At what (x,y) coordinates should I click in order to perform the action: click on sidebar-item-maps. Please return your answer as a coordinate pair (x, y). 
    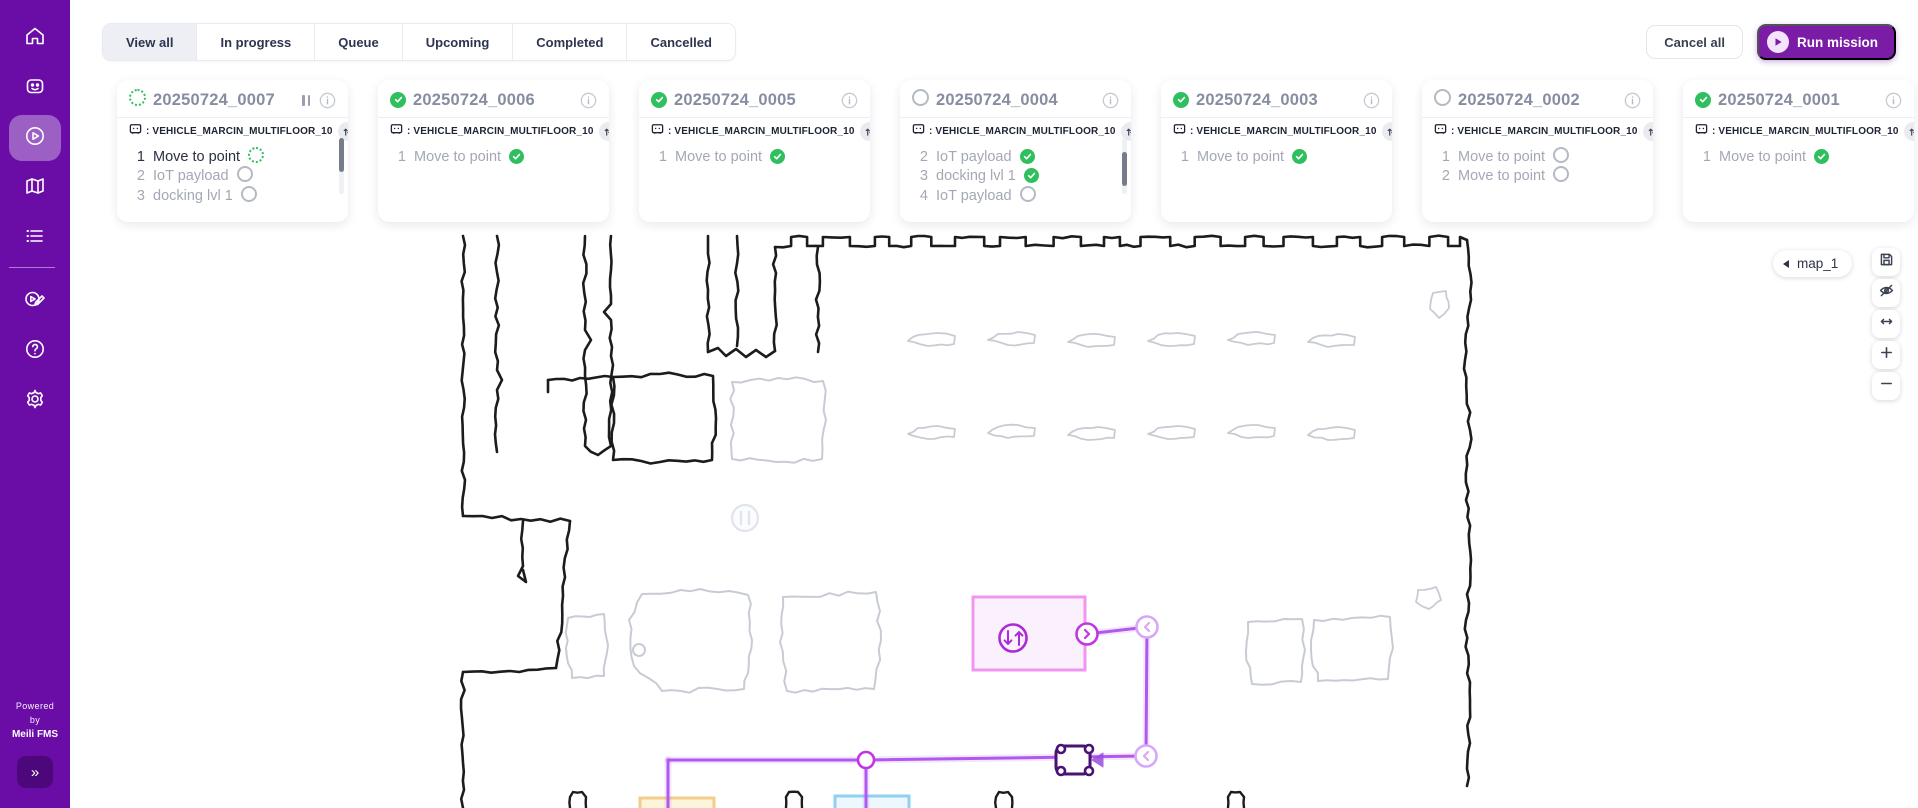
    Looking at the image, I should click on (35, 188).